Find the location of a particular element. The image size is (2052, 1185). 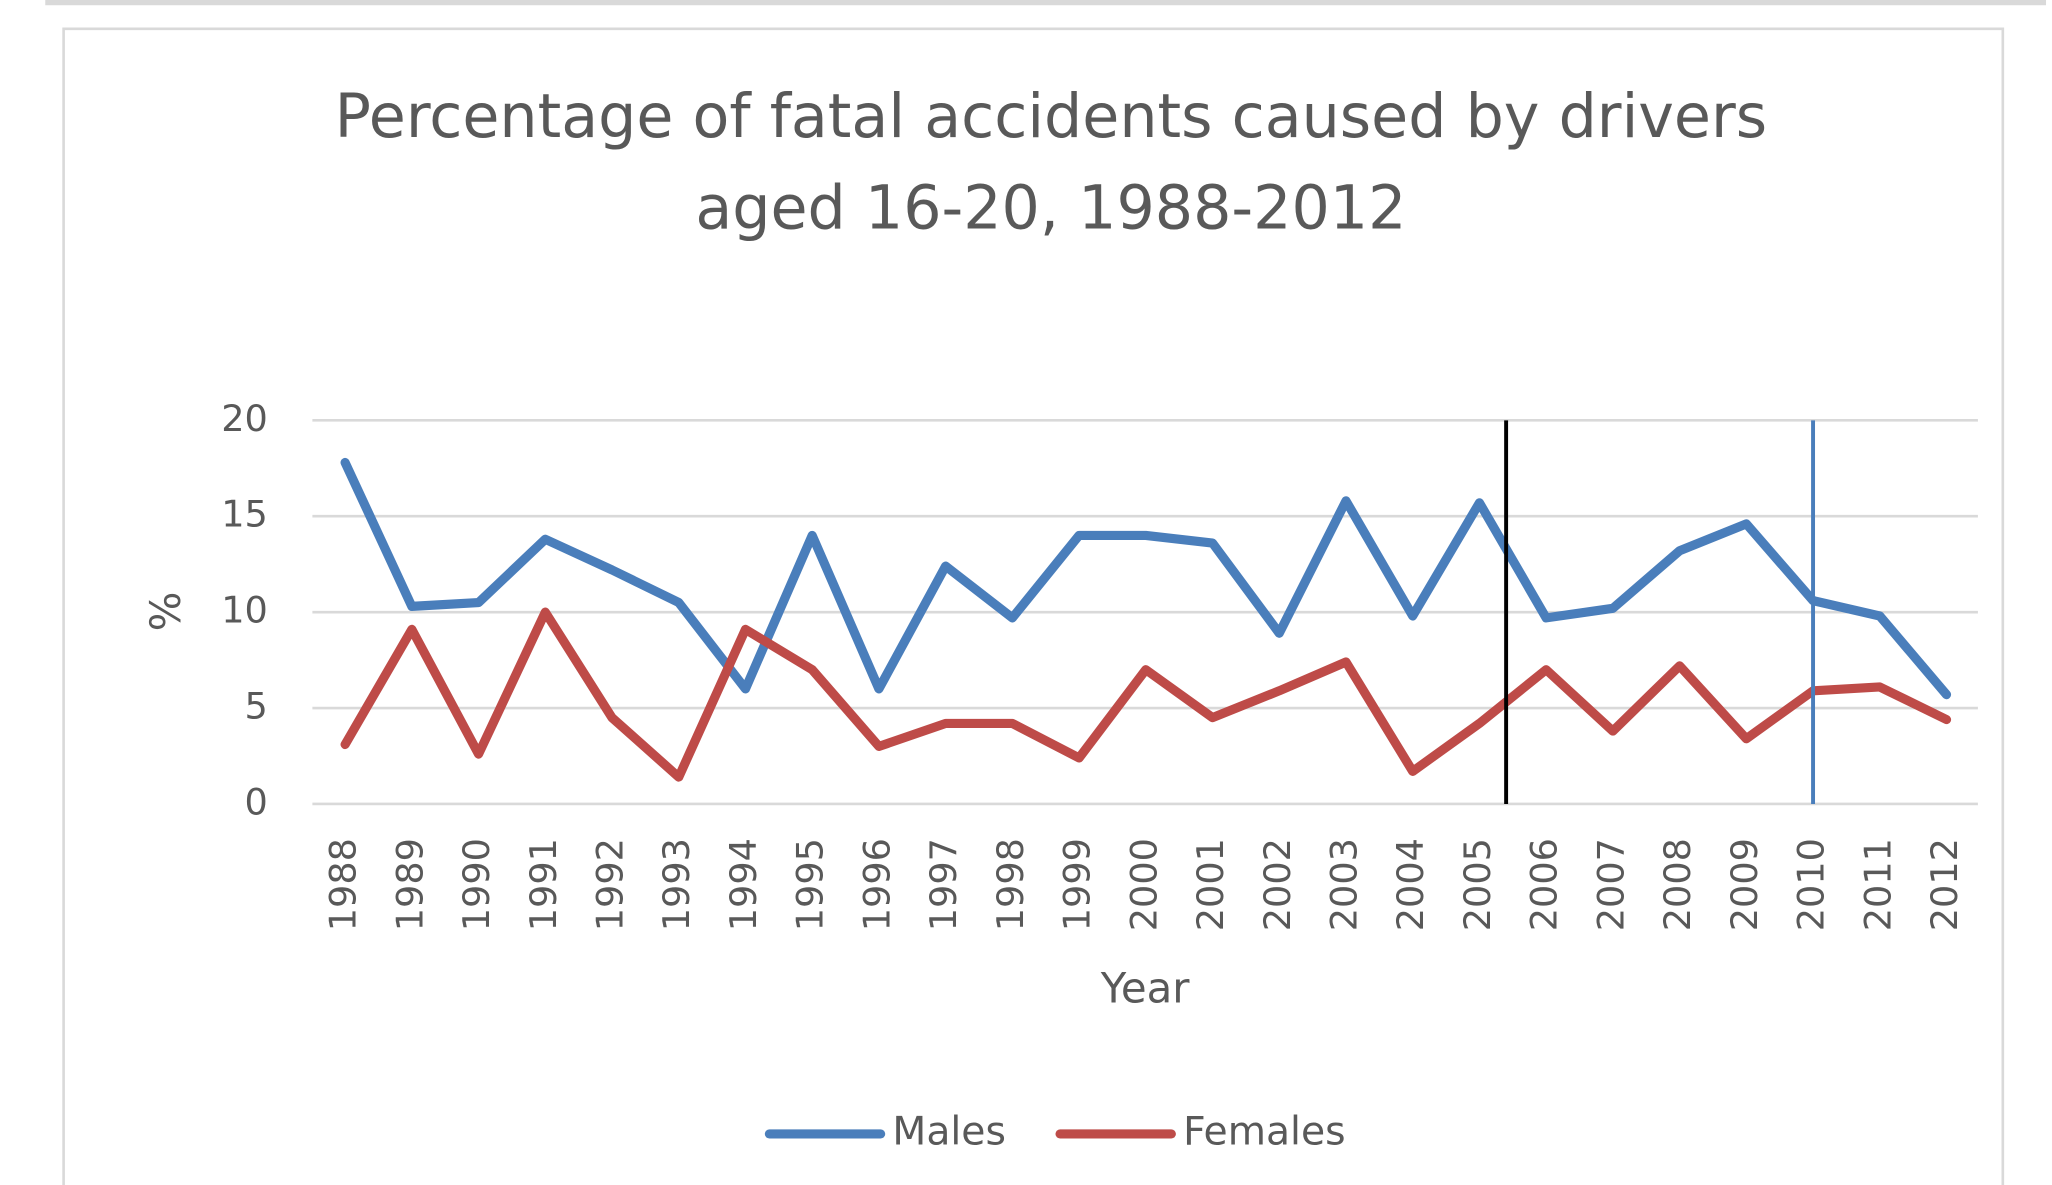

x-tick-label: 1988 is located at coordinates (343, 884).